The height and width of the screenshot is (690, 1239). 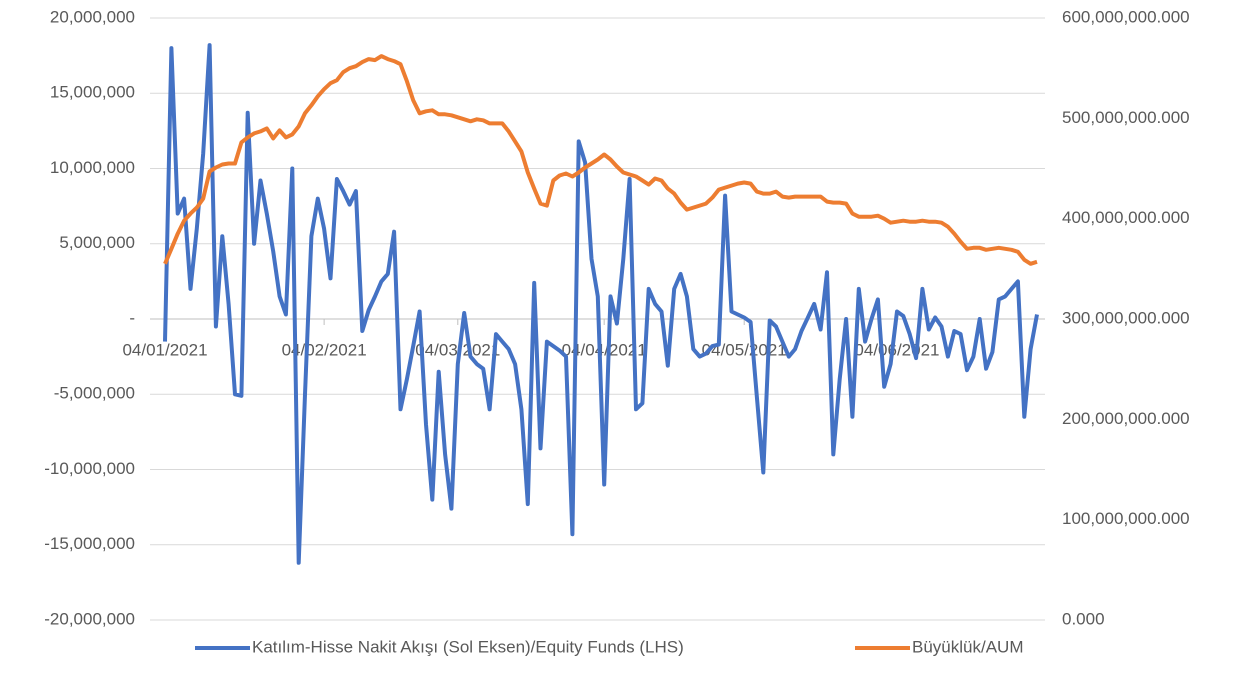 What do you see at coordinates (1126, 317) in the screenshot?
I see `y2-tick-label: 300,000,000.000` at bounding box center [1126, 317].